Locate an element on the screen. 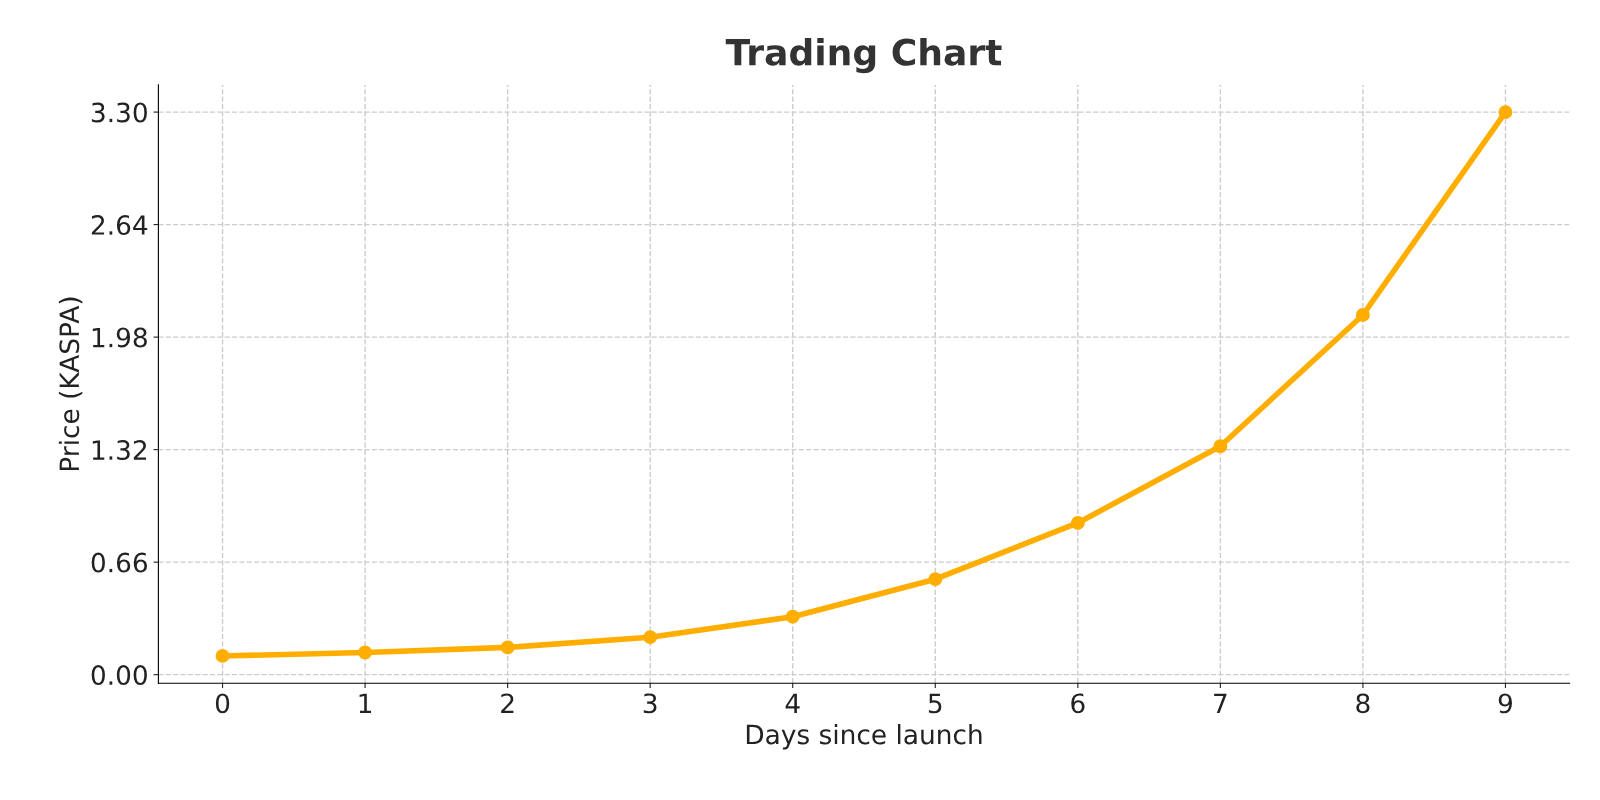  x-tick-label: 1 is located at coordinates (365, 703).